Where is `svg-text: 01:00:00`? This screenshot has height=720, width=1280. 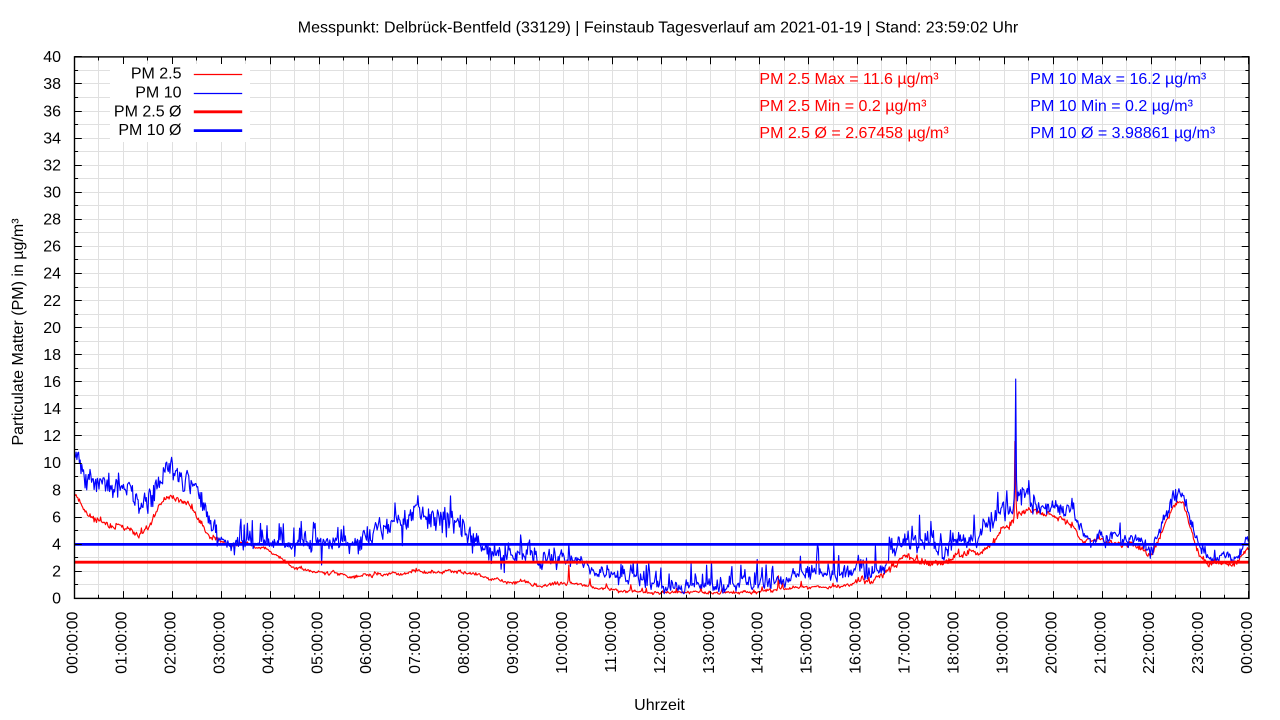
svg-text: 01:00:00 is located at coordinates (122, 642).